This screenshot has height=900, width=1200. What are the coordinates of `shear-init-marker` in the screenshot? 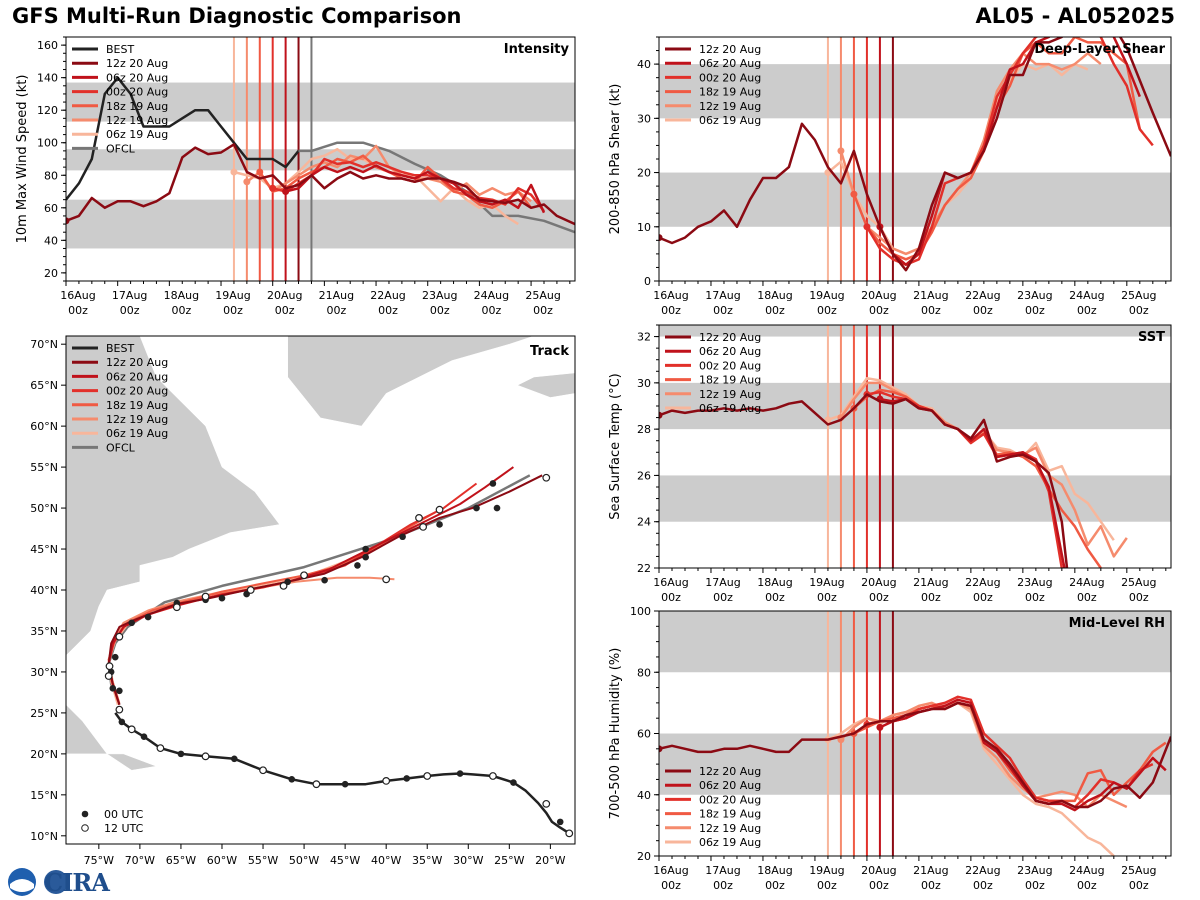 It's located at (841, 151).